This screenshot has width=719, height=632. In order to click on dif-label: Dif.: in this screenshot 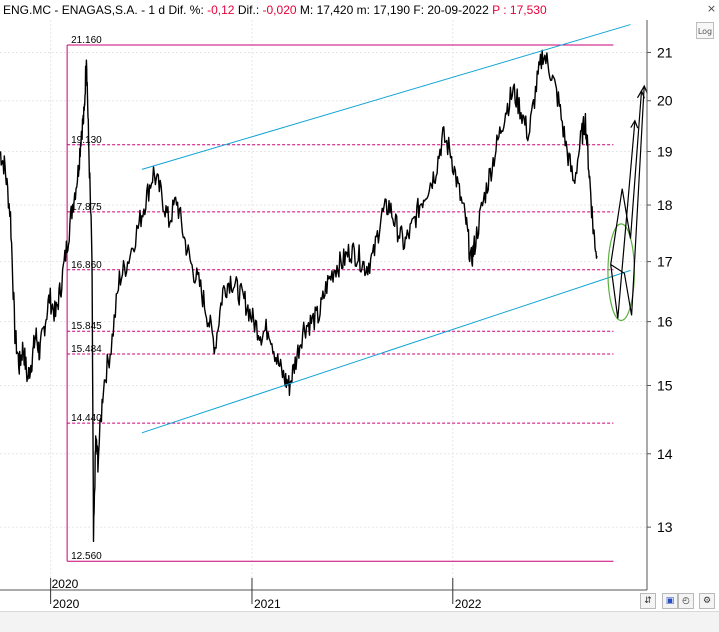, I will do `click(248, 10)`.